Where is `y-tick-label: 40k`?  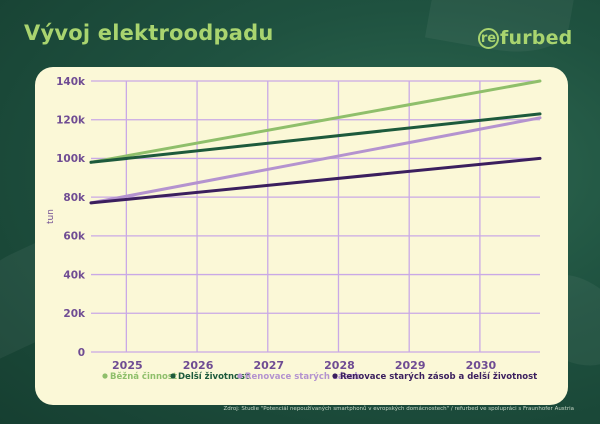 y-tick-label: 40k is located at coordinates (74, 275).